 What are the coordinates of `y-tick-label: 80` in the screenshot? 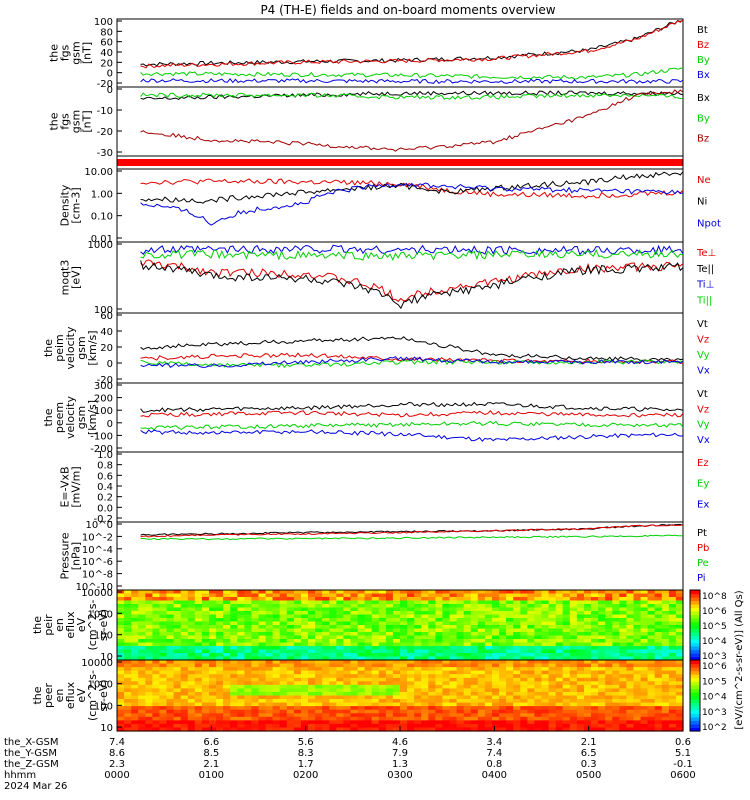 It's located at (106, 32).